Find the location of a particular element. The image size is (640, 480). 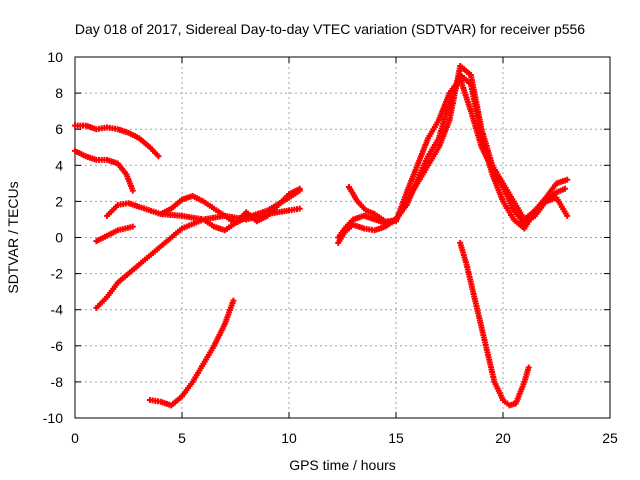

x-tick-label: 15 is located at coordinates (396, 438).